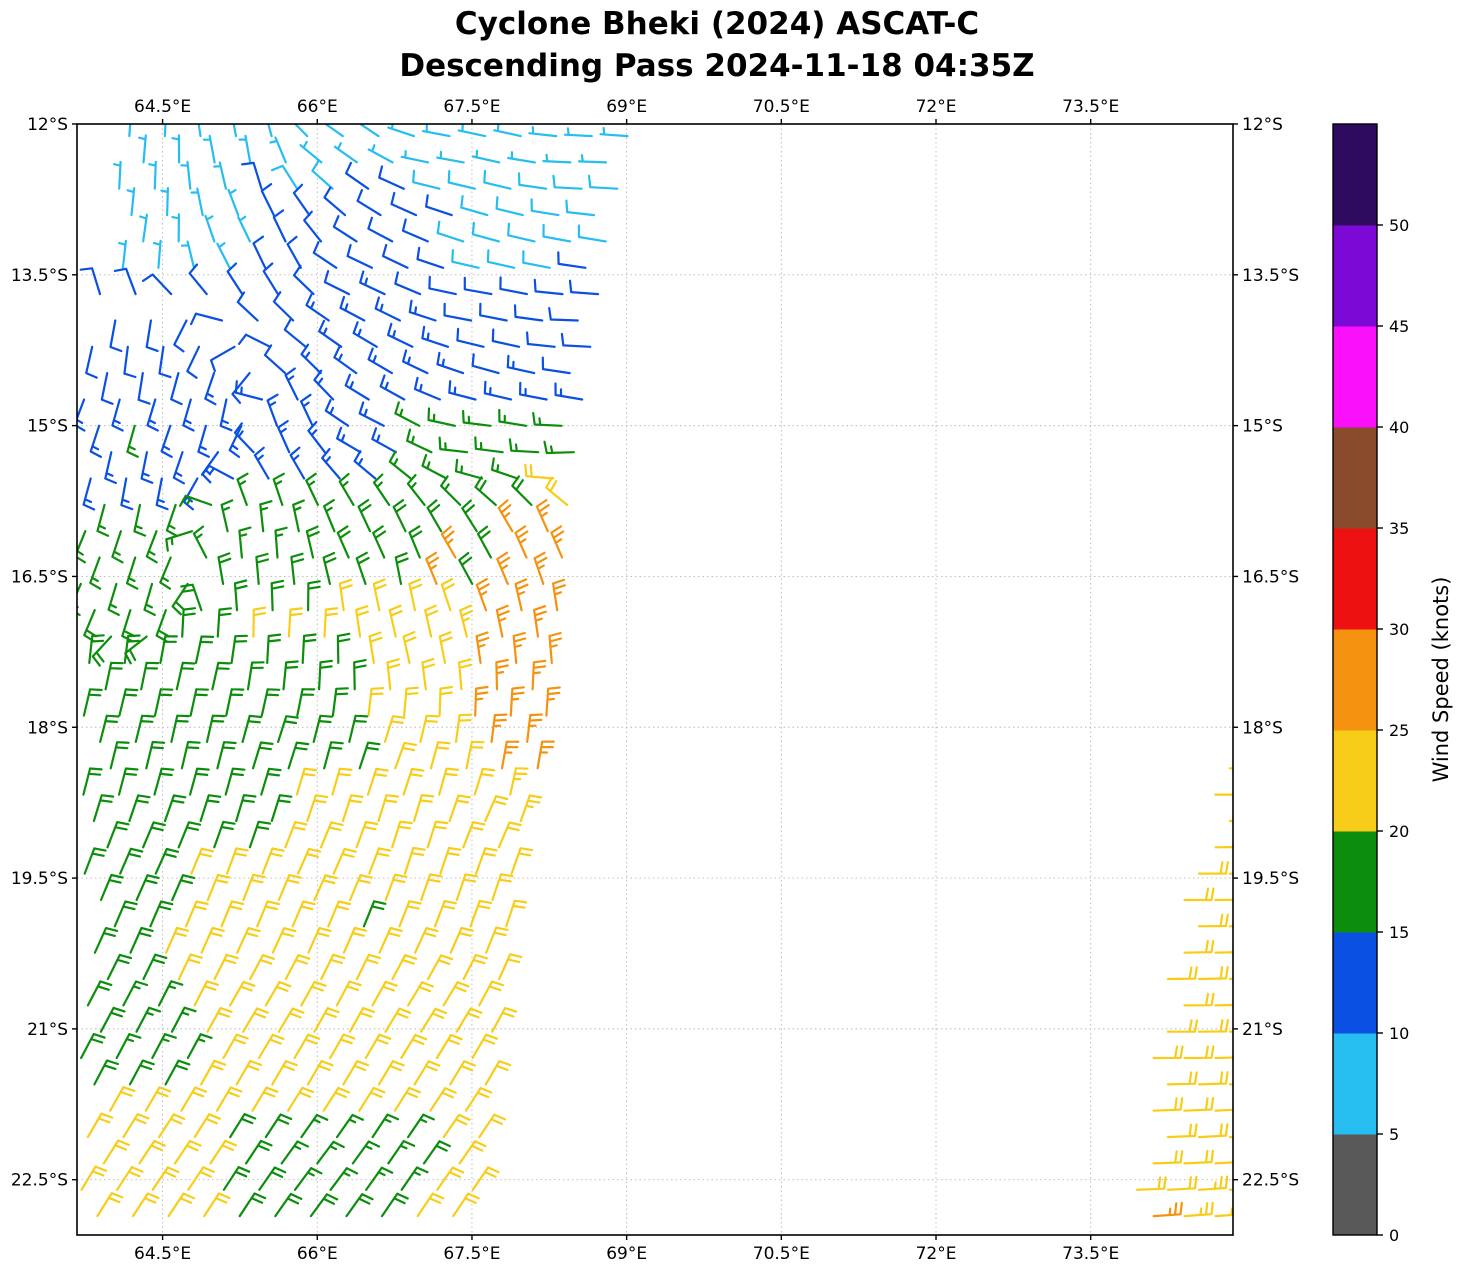  Describe the element at coordinates (39, 276) in the screenshot. I see `y-tick-label-left: 13.5°S` at that location.